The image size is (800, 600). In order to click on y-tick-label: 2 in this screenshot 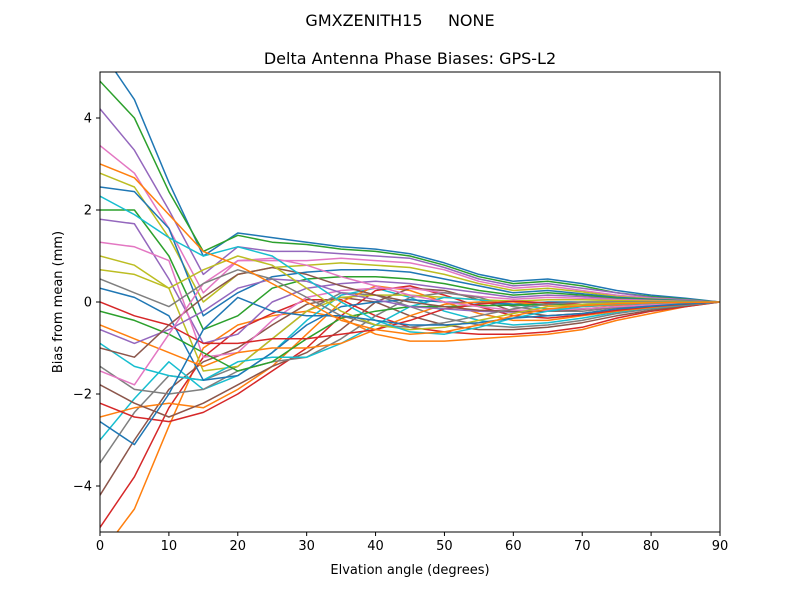, I will do `click(88, 211)`.